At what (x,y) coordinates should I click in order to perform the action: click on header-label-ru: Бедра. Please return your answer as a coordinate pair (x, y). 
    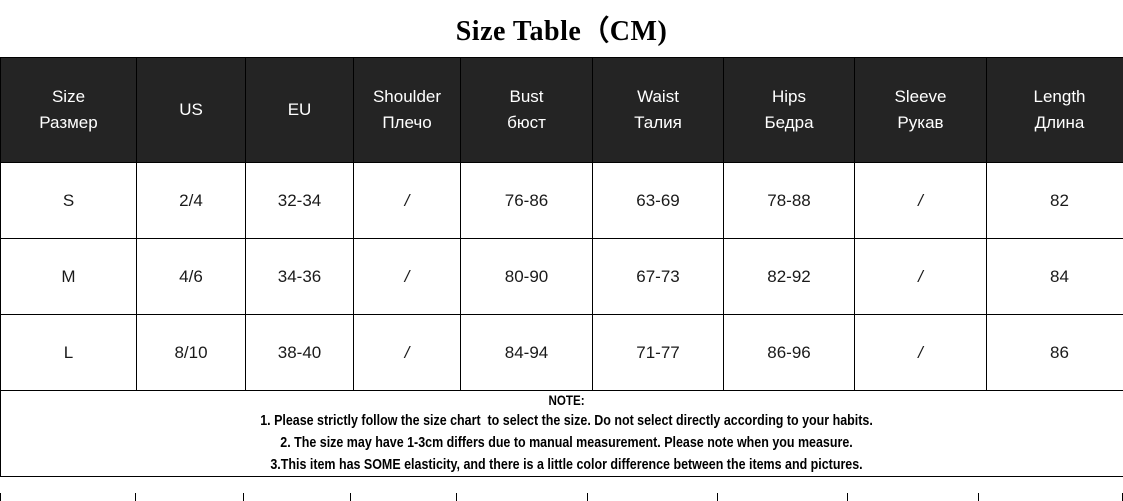
    Looking at the image, I should click on (789, 122).